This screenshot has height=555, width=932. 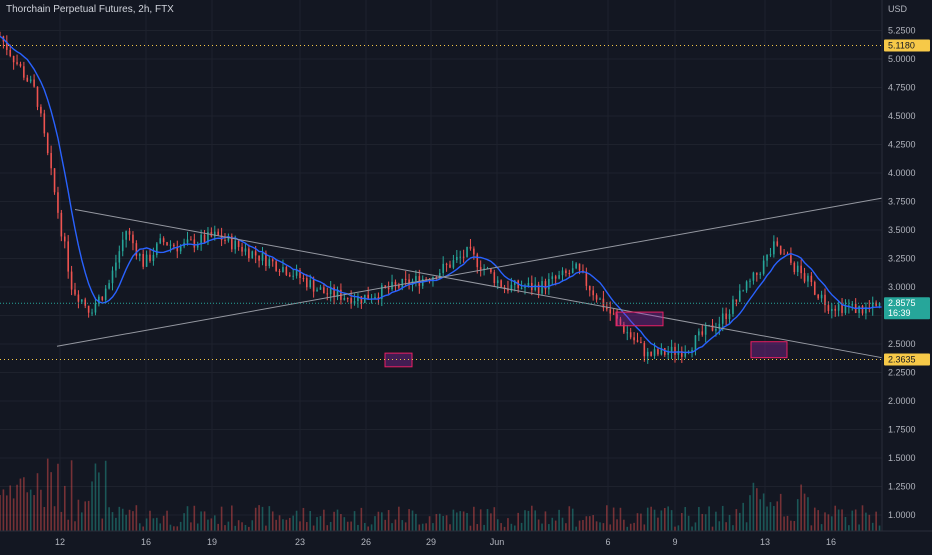 I want to click on y-tick-label: 3.7500, so click(x=902, y=202).